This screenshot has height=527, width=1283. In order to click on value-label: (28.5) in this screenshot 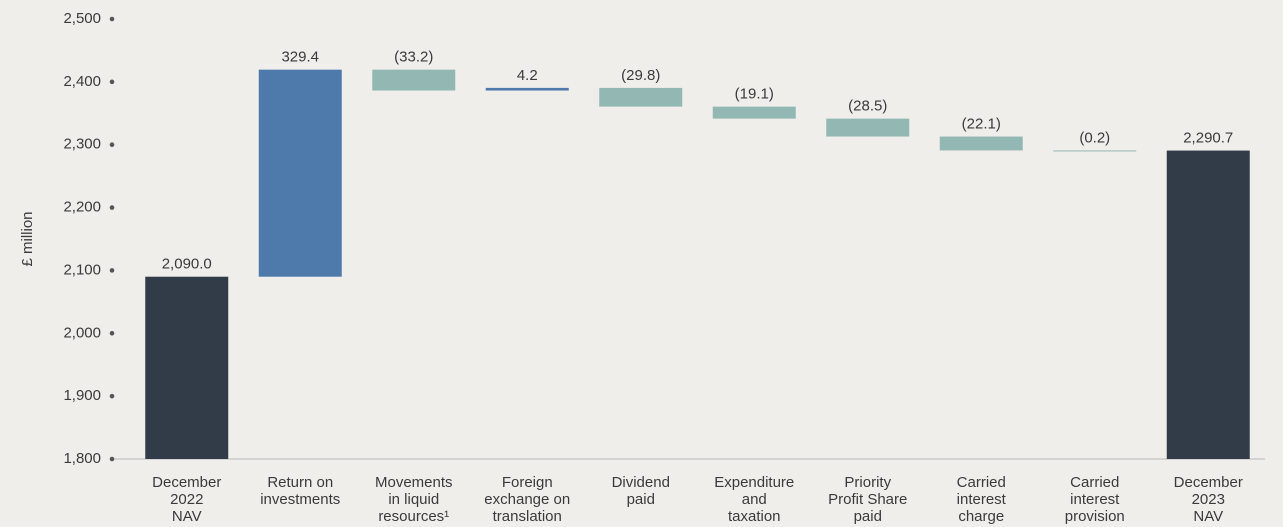, I will do `click(867, 106)`.